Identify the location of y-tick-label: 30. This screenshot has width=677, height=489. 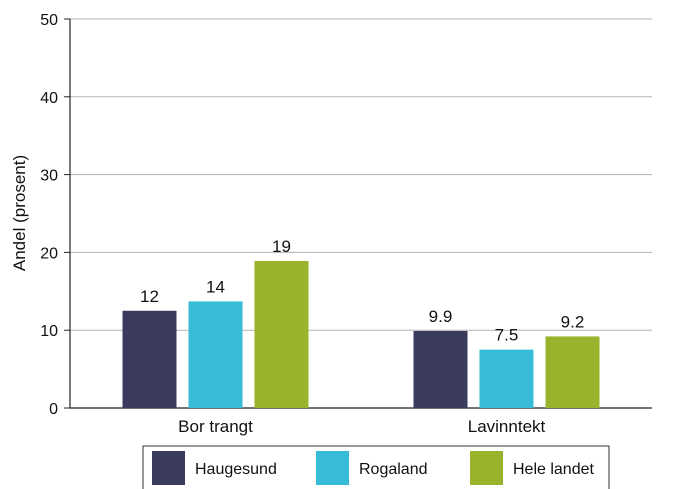
(49, 176).